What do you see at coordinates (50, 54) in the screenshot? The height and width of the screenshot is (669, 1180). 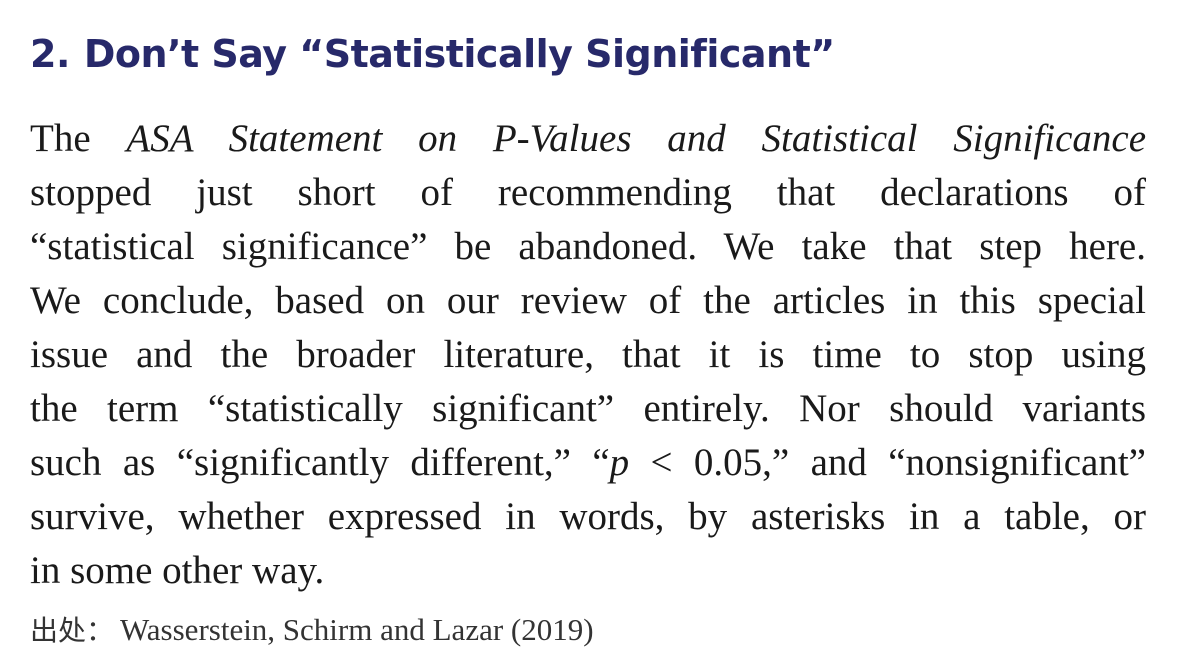 I see `section-number: 2.` at bounding box center [50, 54].